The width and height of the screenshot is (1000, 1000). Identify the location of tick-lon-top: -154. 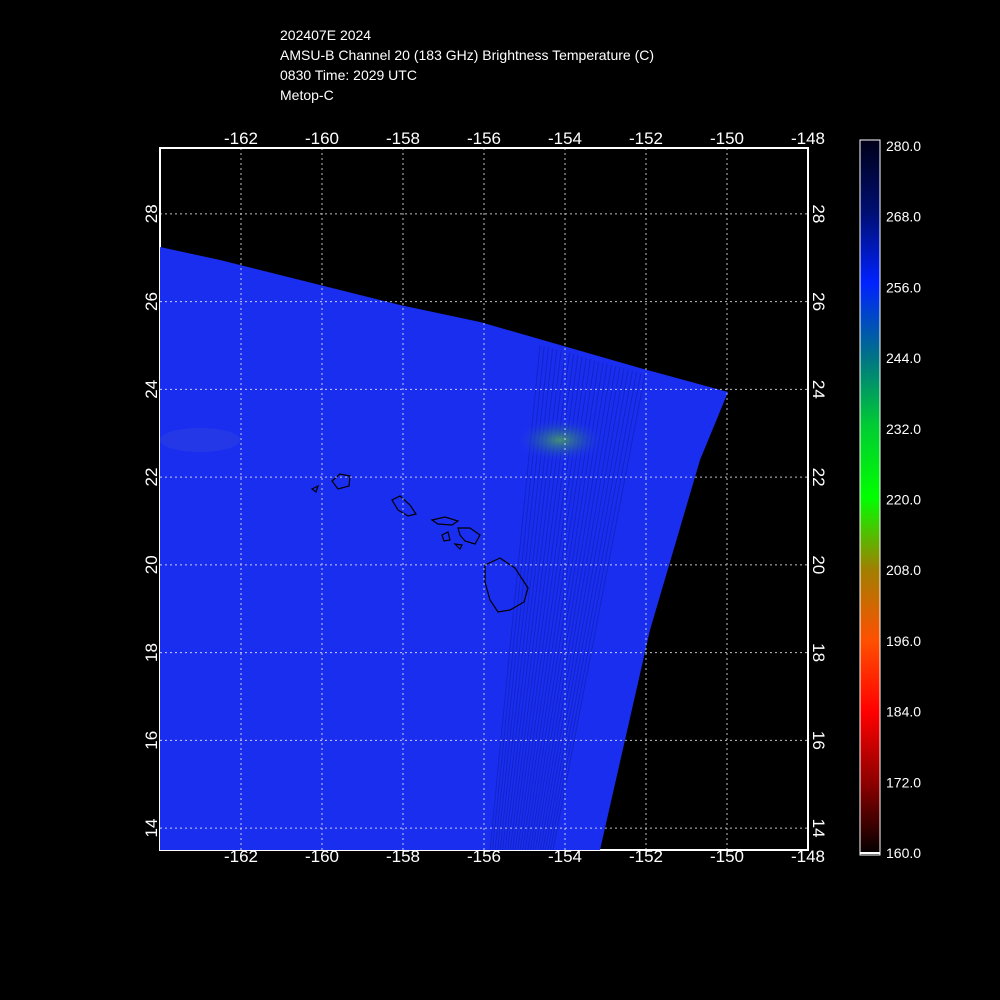
(565, 138).